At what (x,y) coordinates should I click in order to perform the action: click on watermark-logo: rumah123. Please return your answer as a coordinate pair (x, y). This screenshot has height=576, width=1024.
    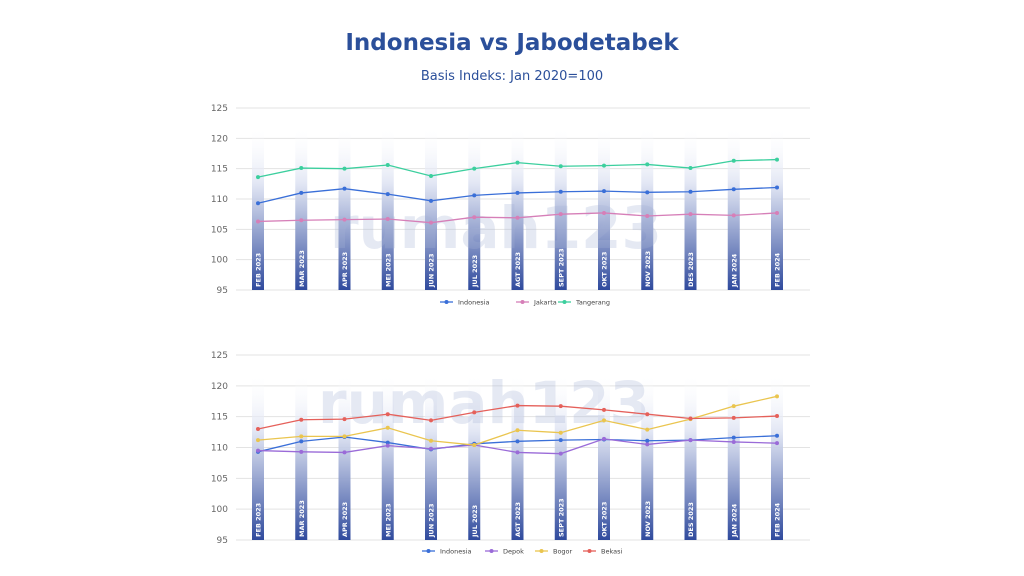
    Looking at the image, I should click on (496, 228).